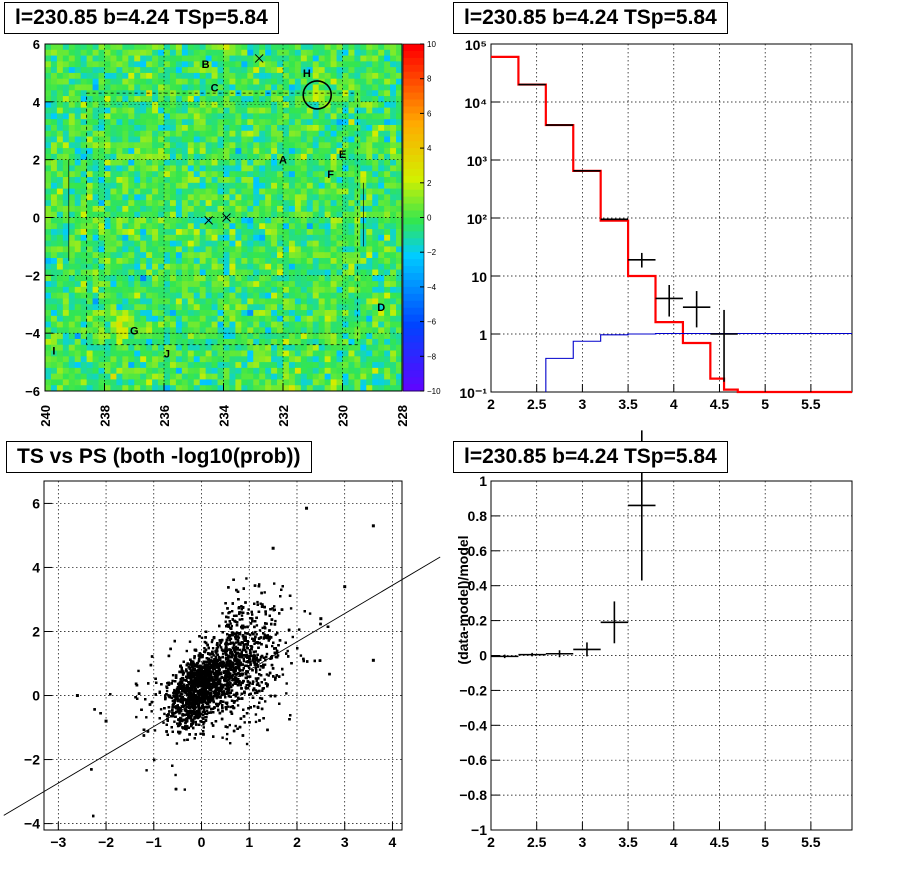 This screenshot has height=875, width=898. What do you see at coordinates (429, 148) in the screenshot?
I see `colorbar-tick-label: 4` at bounding box center [429, 148].